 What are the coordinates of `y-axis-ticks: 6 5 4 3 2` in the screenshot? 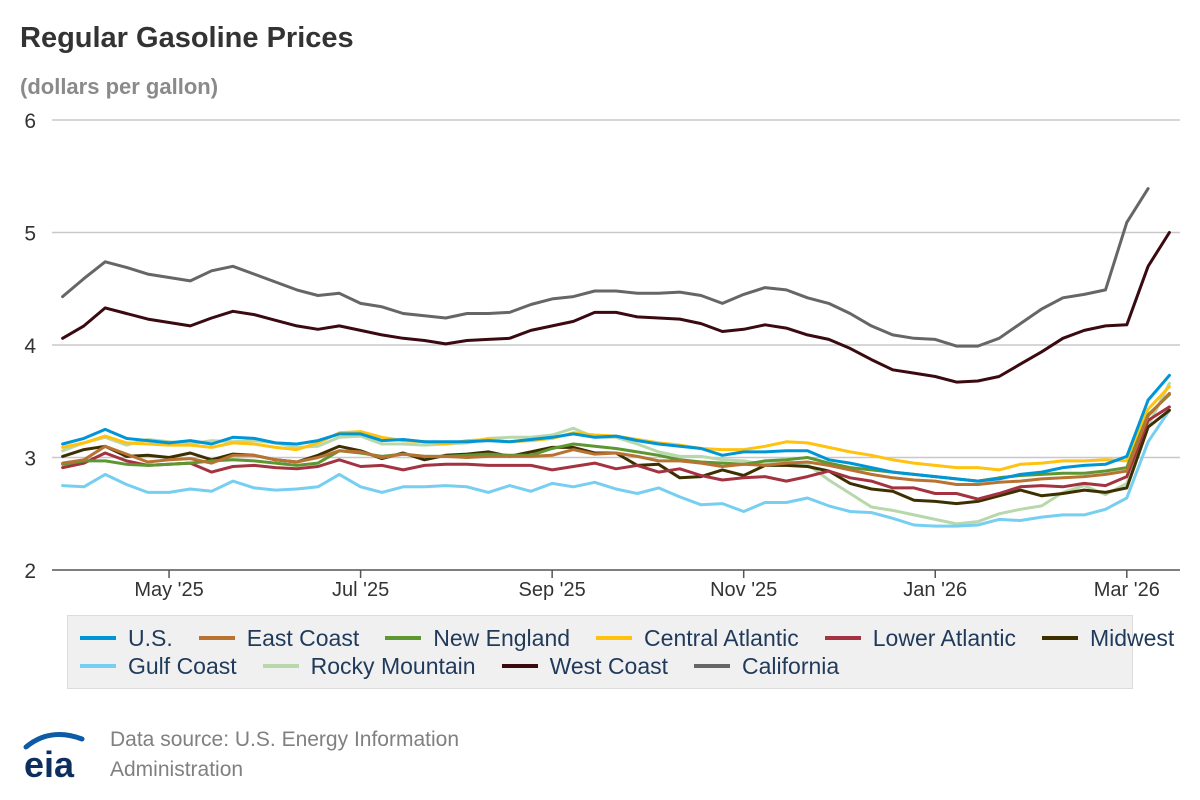 It's located at (30, 346).